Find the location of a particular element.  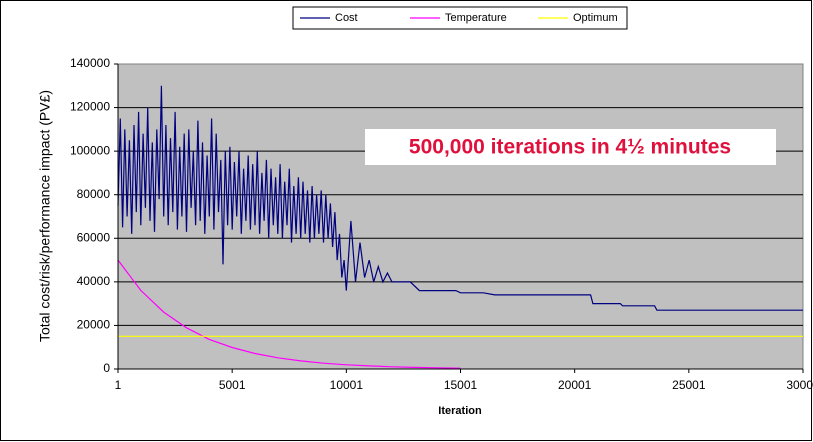

annotation-box is located at coordinates (570, 147).